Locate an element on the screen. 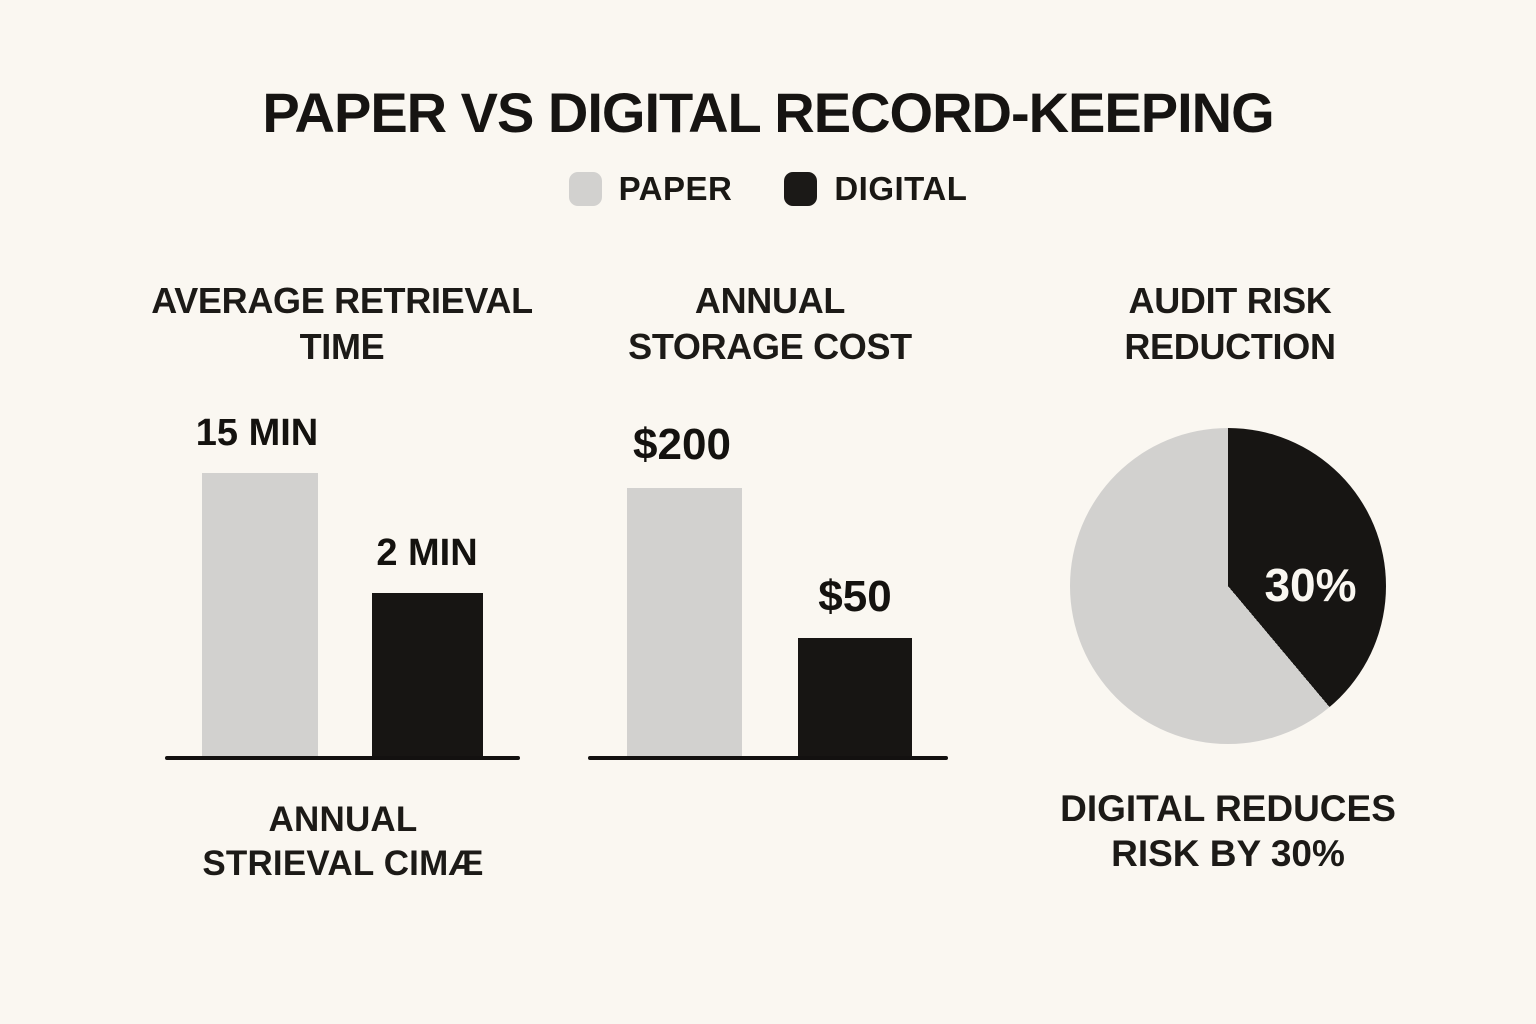 The height and width of the screenshot is (1024, 1536). retrieval-panel-heading: AVERAGE RETRIEVAL TIME is located at coordinates (342, 324).